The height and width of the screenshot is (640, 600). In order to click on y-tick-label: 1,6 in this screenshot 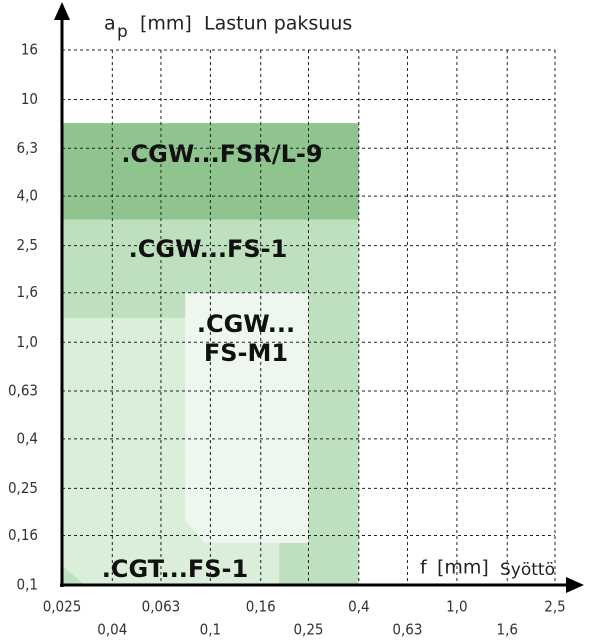, I will do `click(27, 292)`.